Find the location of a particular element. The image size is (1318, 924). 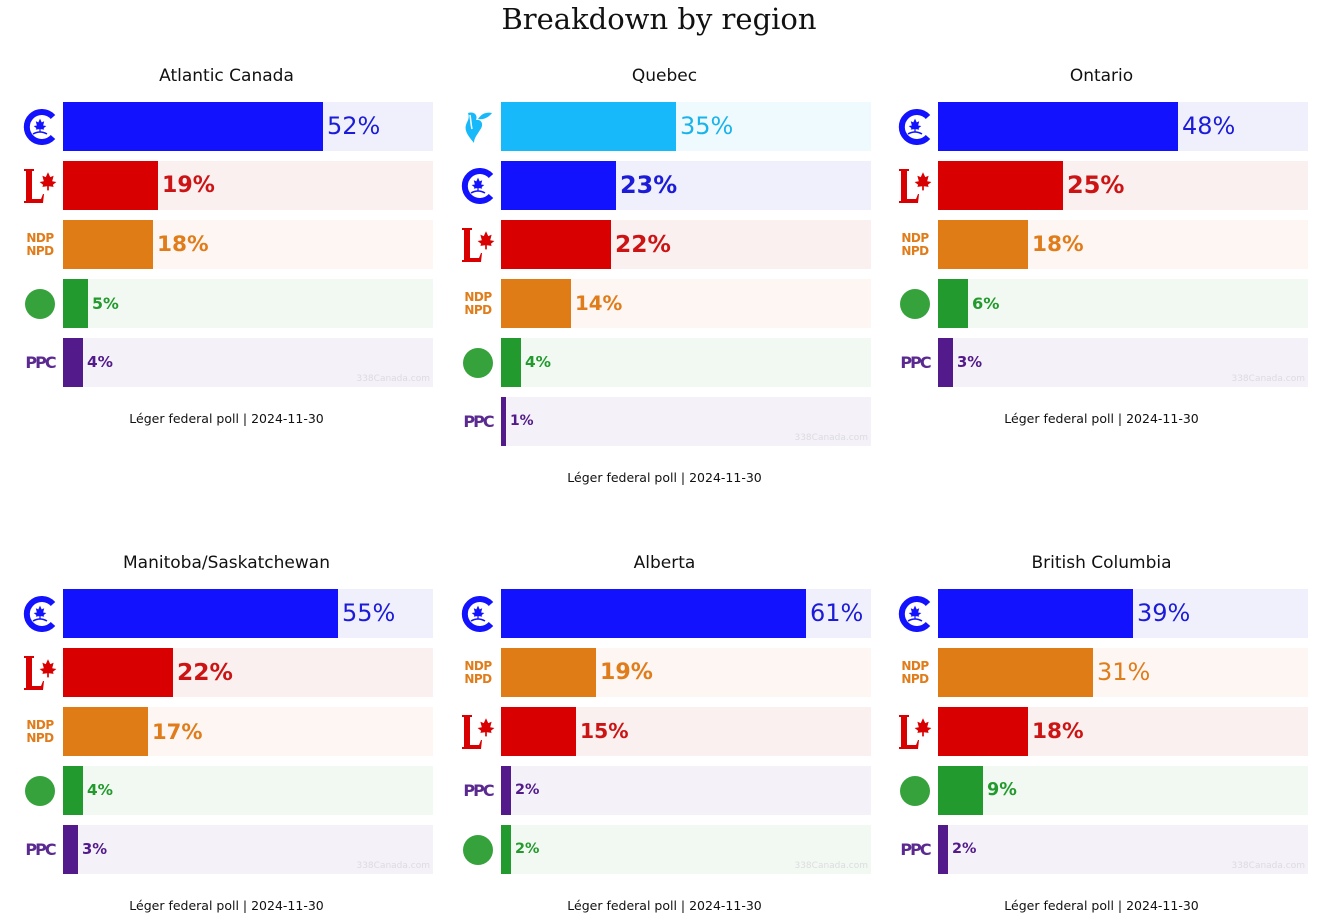

value-label: 52% is located at coordinates (354, 126).